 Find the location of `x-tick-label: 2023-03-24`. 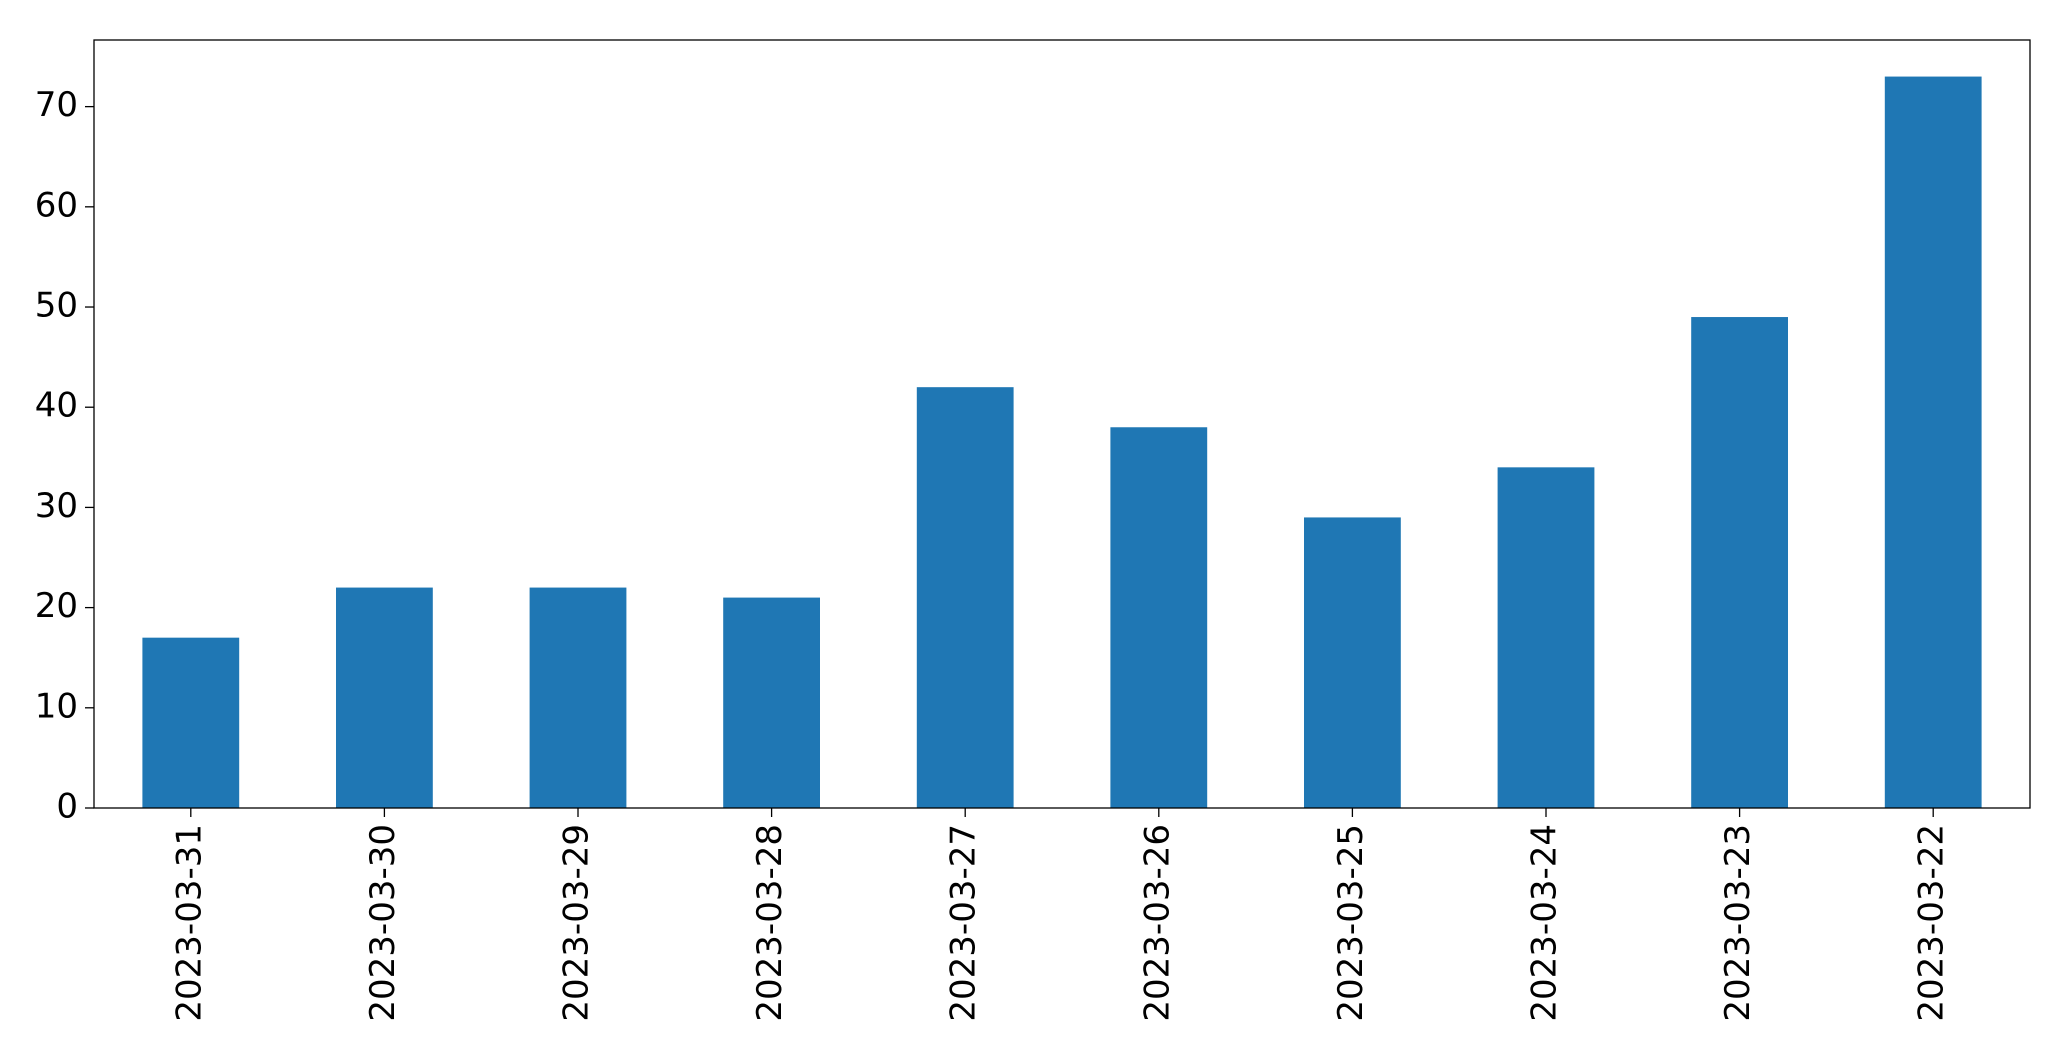

x-tick-label: 2023-03-24 is located at coordinates (1545, 923).